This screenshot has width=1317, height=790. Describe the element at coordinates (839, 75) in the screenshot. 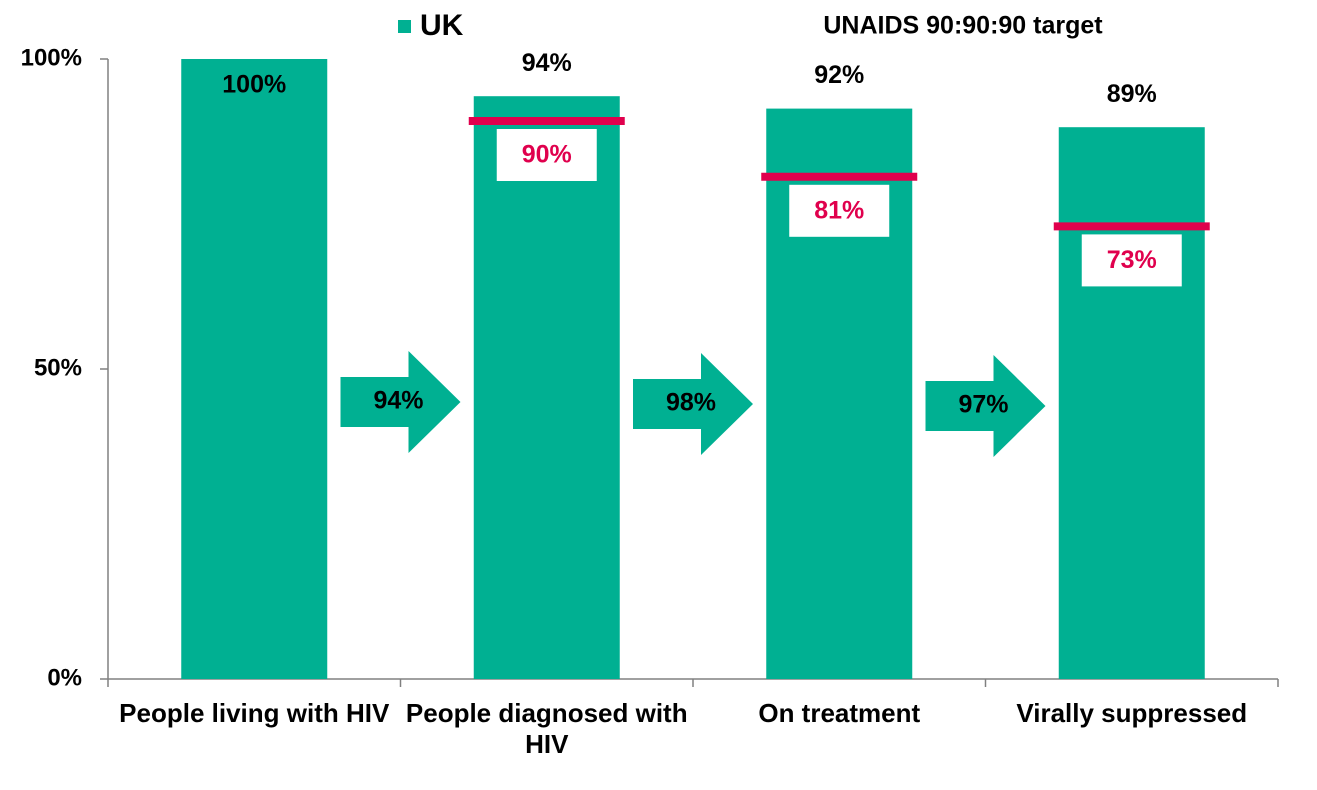

I see `bar-value-label: 92%` at that location.